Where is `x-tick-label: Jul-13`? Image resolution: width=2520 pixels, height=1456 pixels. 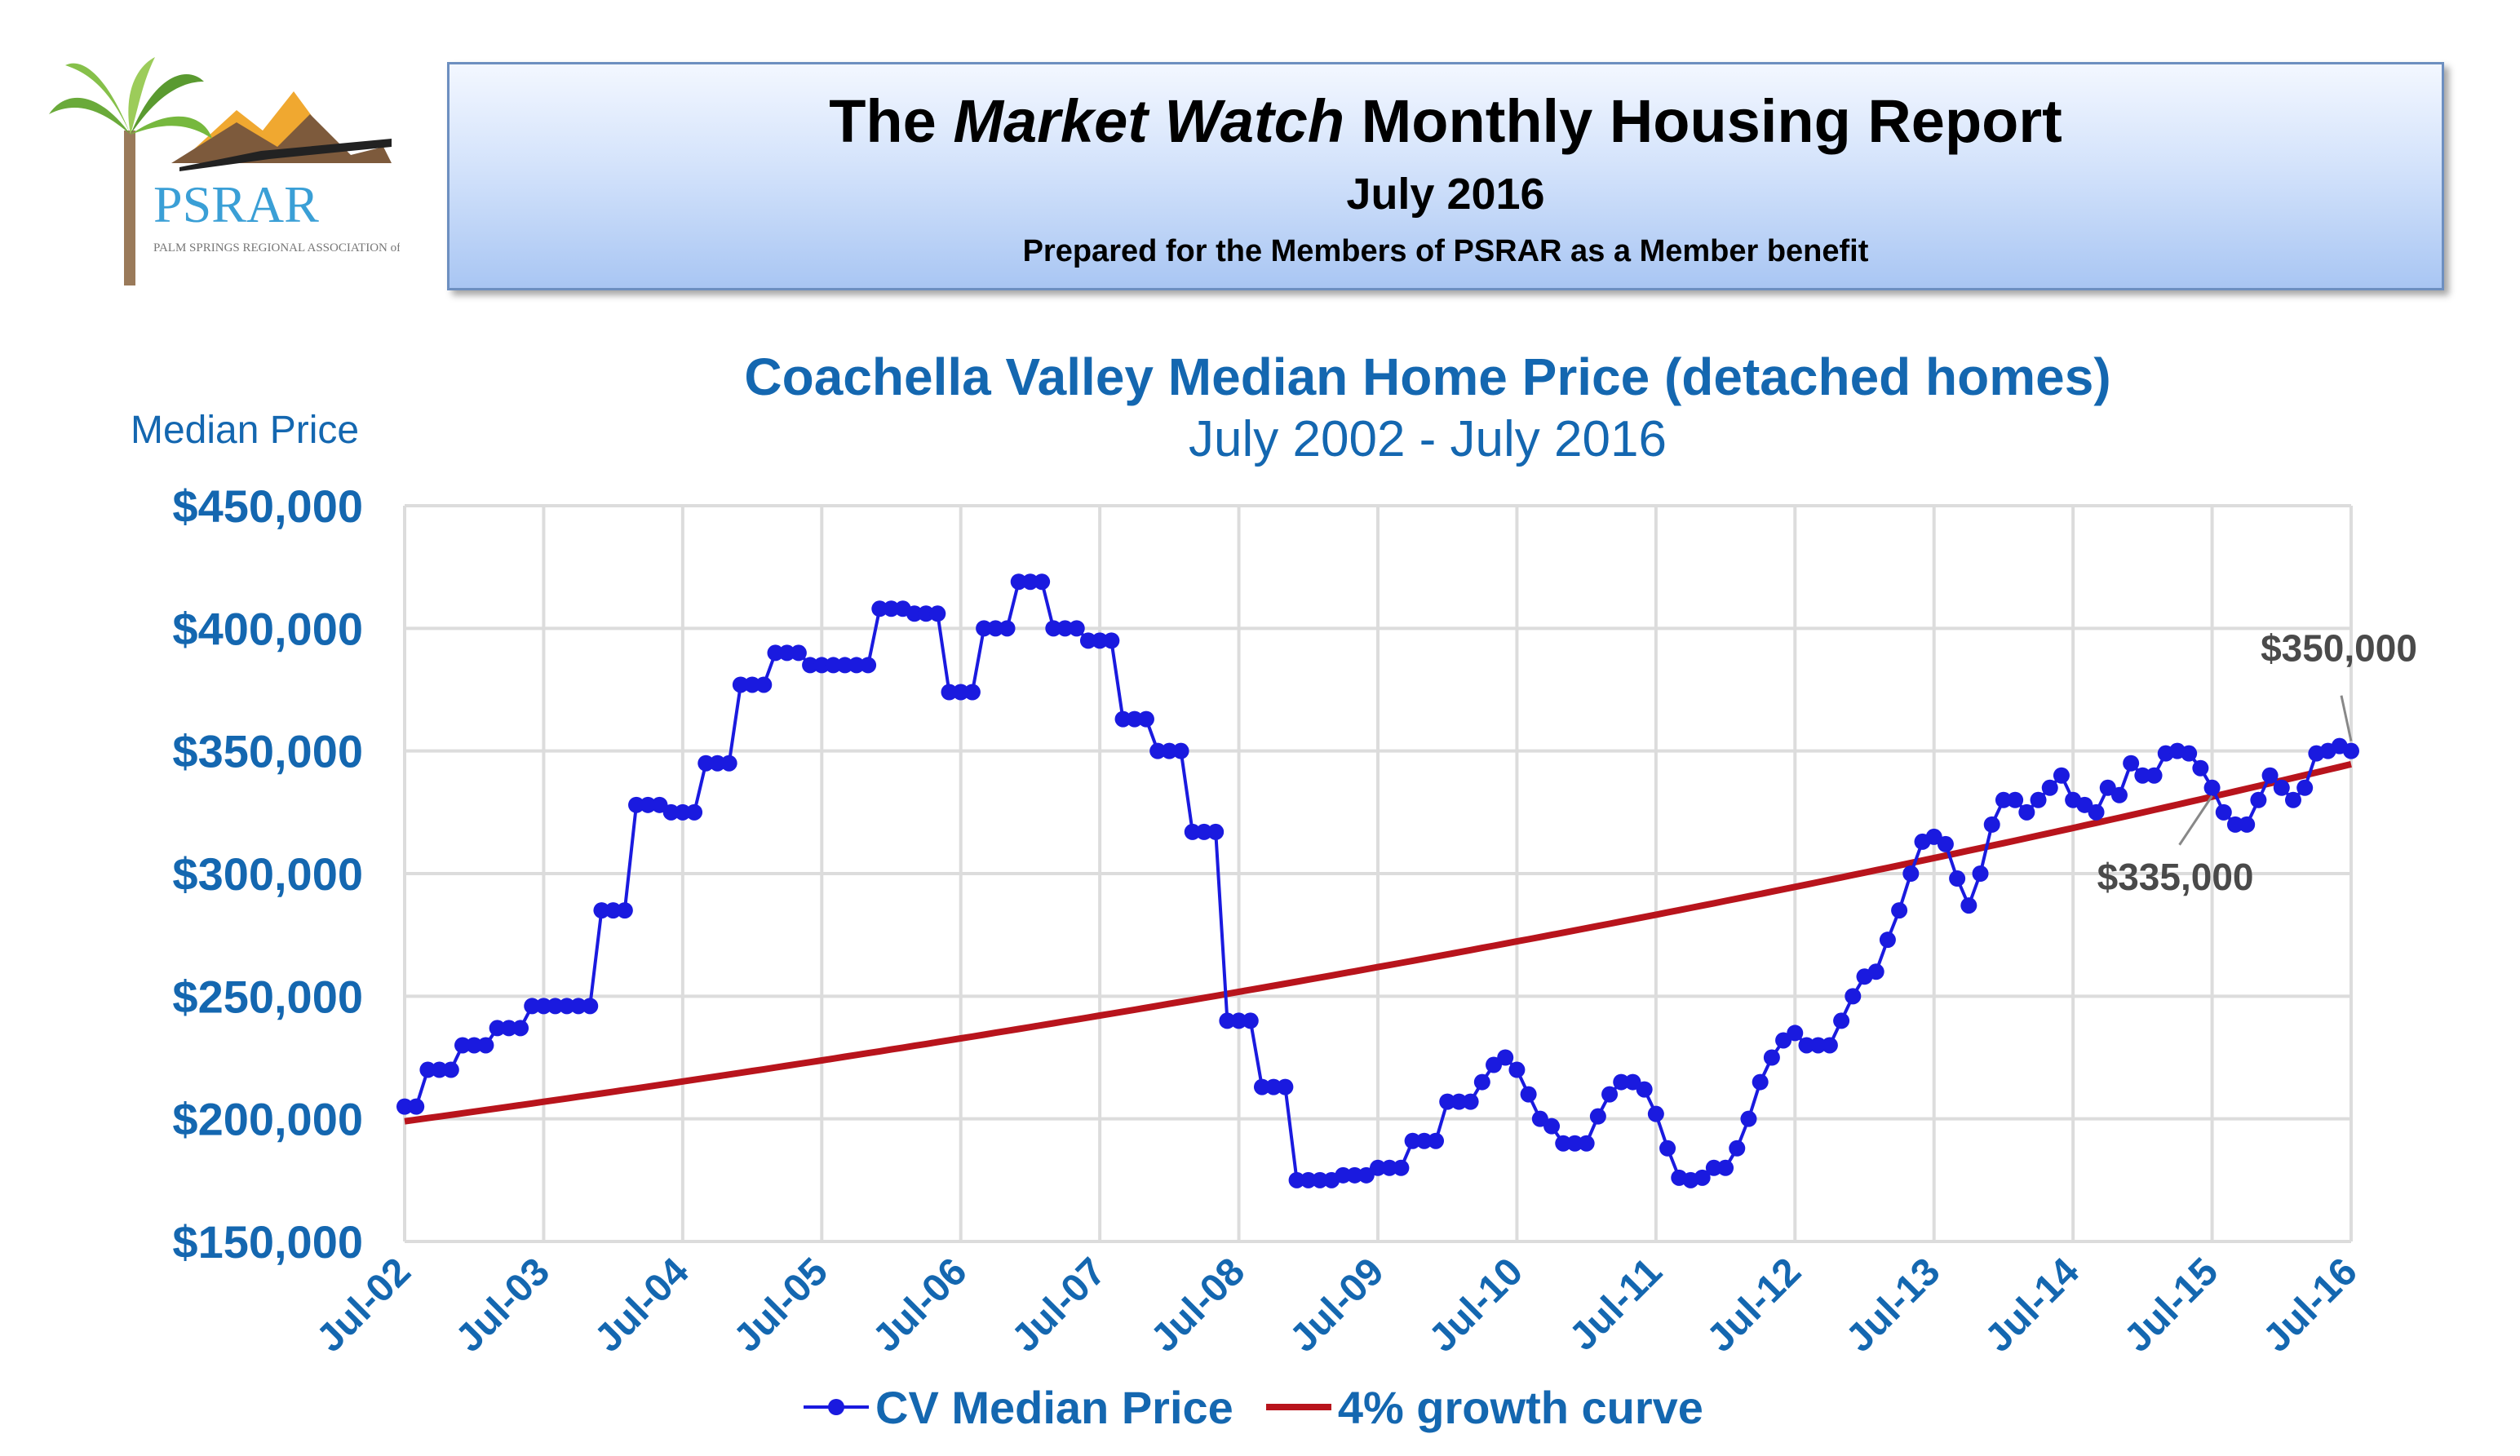
x-tick-label: Jul-13 is located at coordinates (1894, 1305).